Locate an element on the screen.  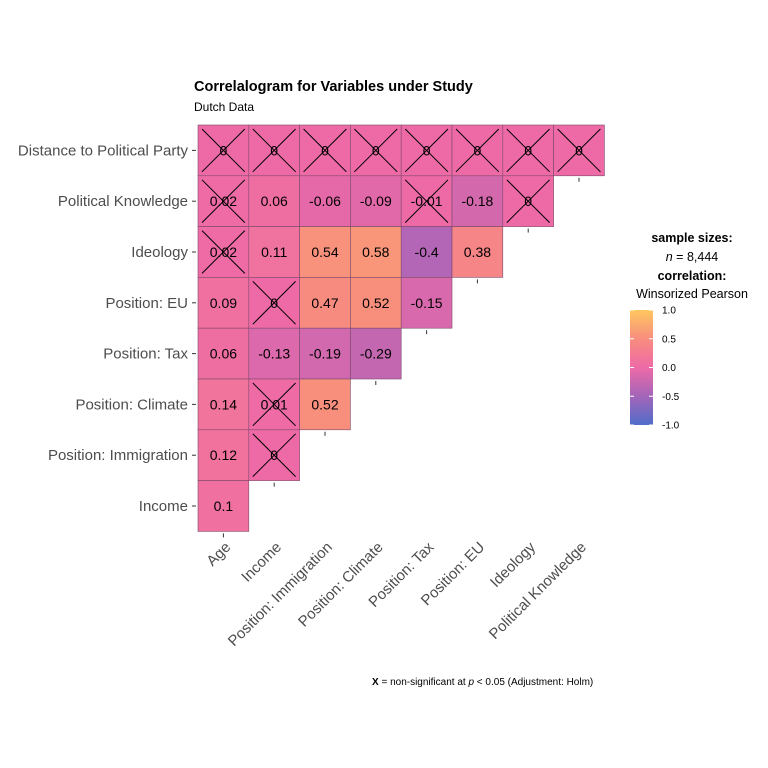
legend-tick-label: -0.5 is located at coordinates (671, 397).